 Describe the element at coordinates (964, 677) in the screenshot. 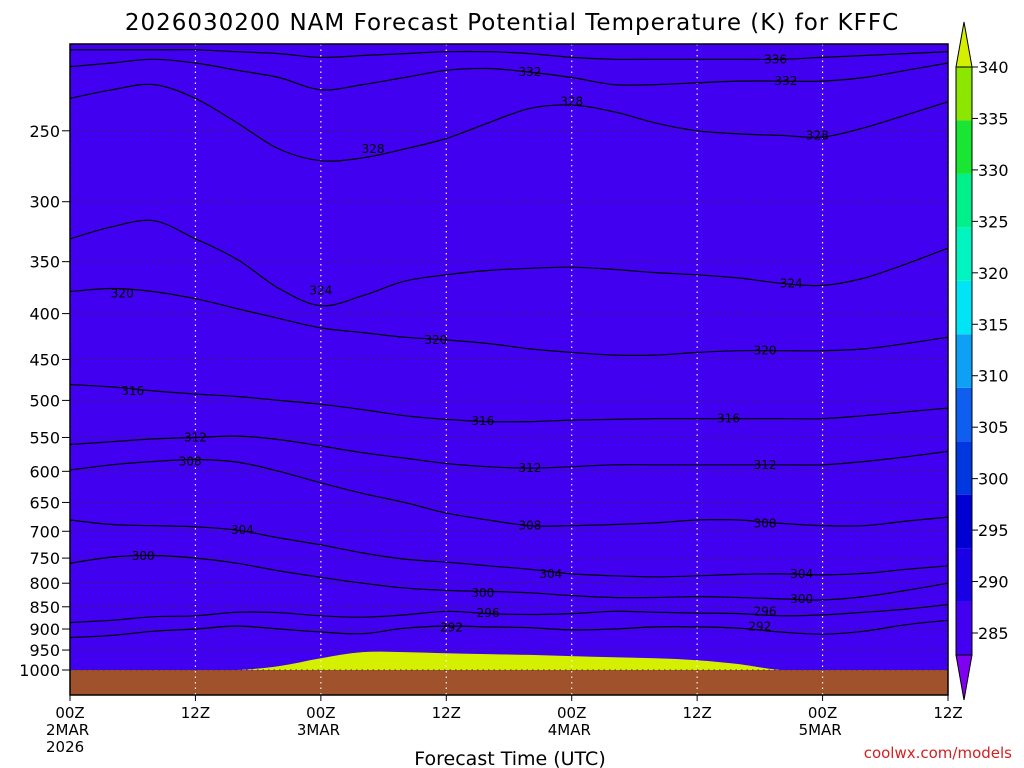

I see `colorbar-min-arrow` at that location.